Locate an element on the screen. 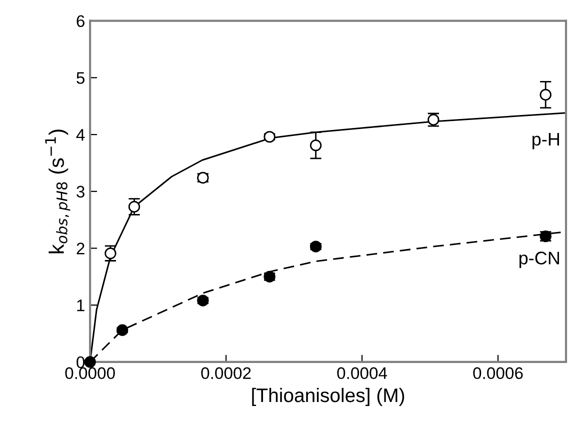 Image resolution: width=570 pixels, height=434 pixels. y-tick-label: 0 is located at coordinates (80, 362).